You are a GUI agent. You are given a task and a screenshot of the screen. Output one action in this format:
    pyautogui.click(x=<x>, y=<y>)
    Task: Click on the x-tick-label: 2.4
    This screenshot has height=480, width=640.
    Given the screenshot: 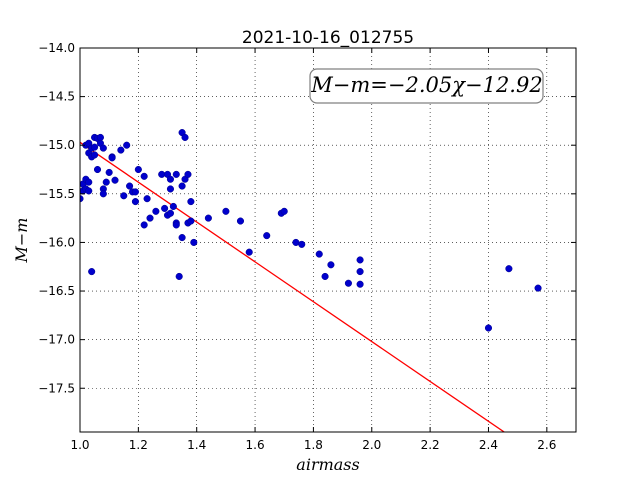 What is the action you would take?
    pyautogui.click(x=488, y=445)
    